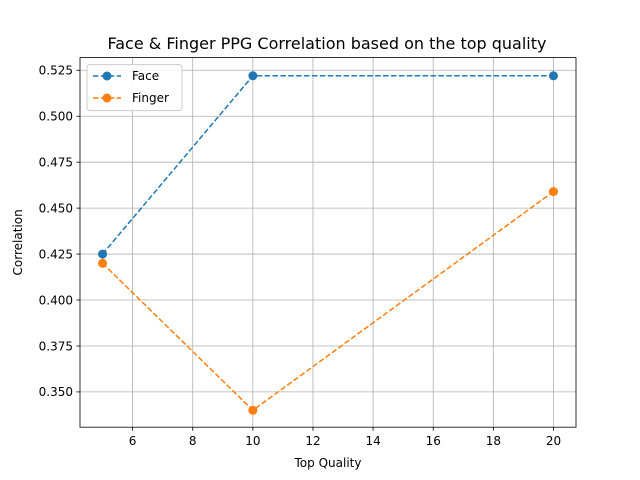  I want to click on y-tick-label: 0.475, so click(56, 162).